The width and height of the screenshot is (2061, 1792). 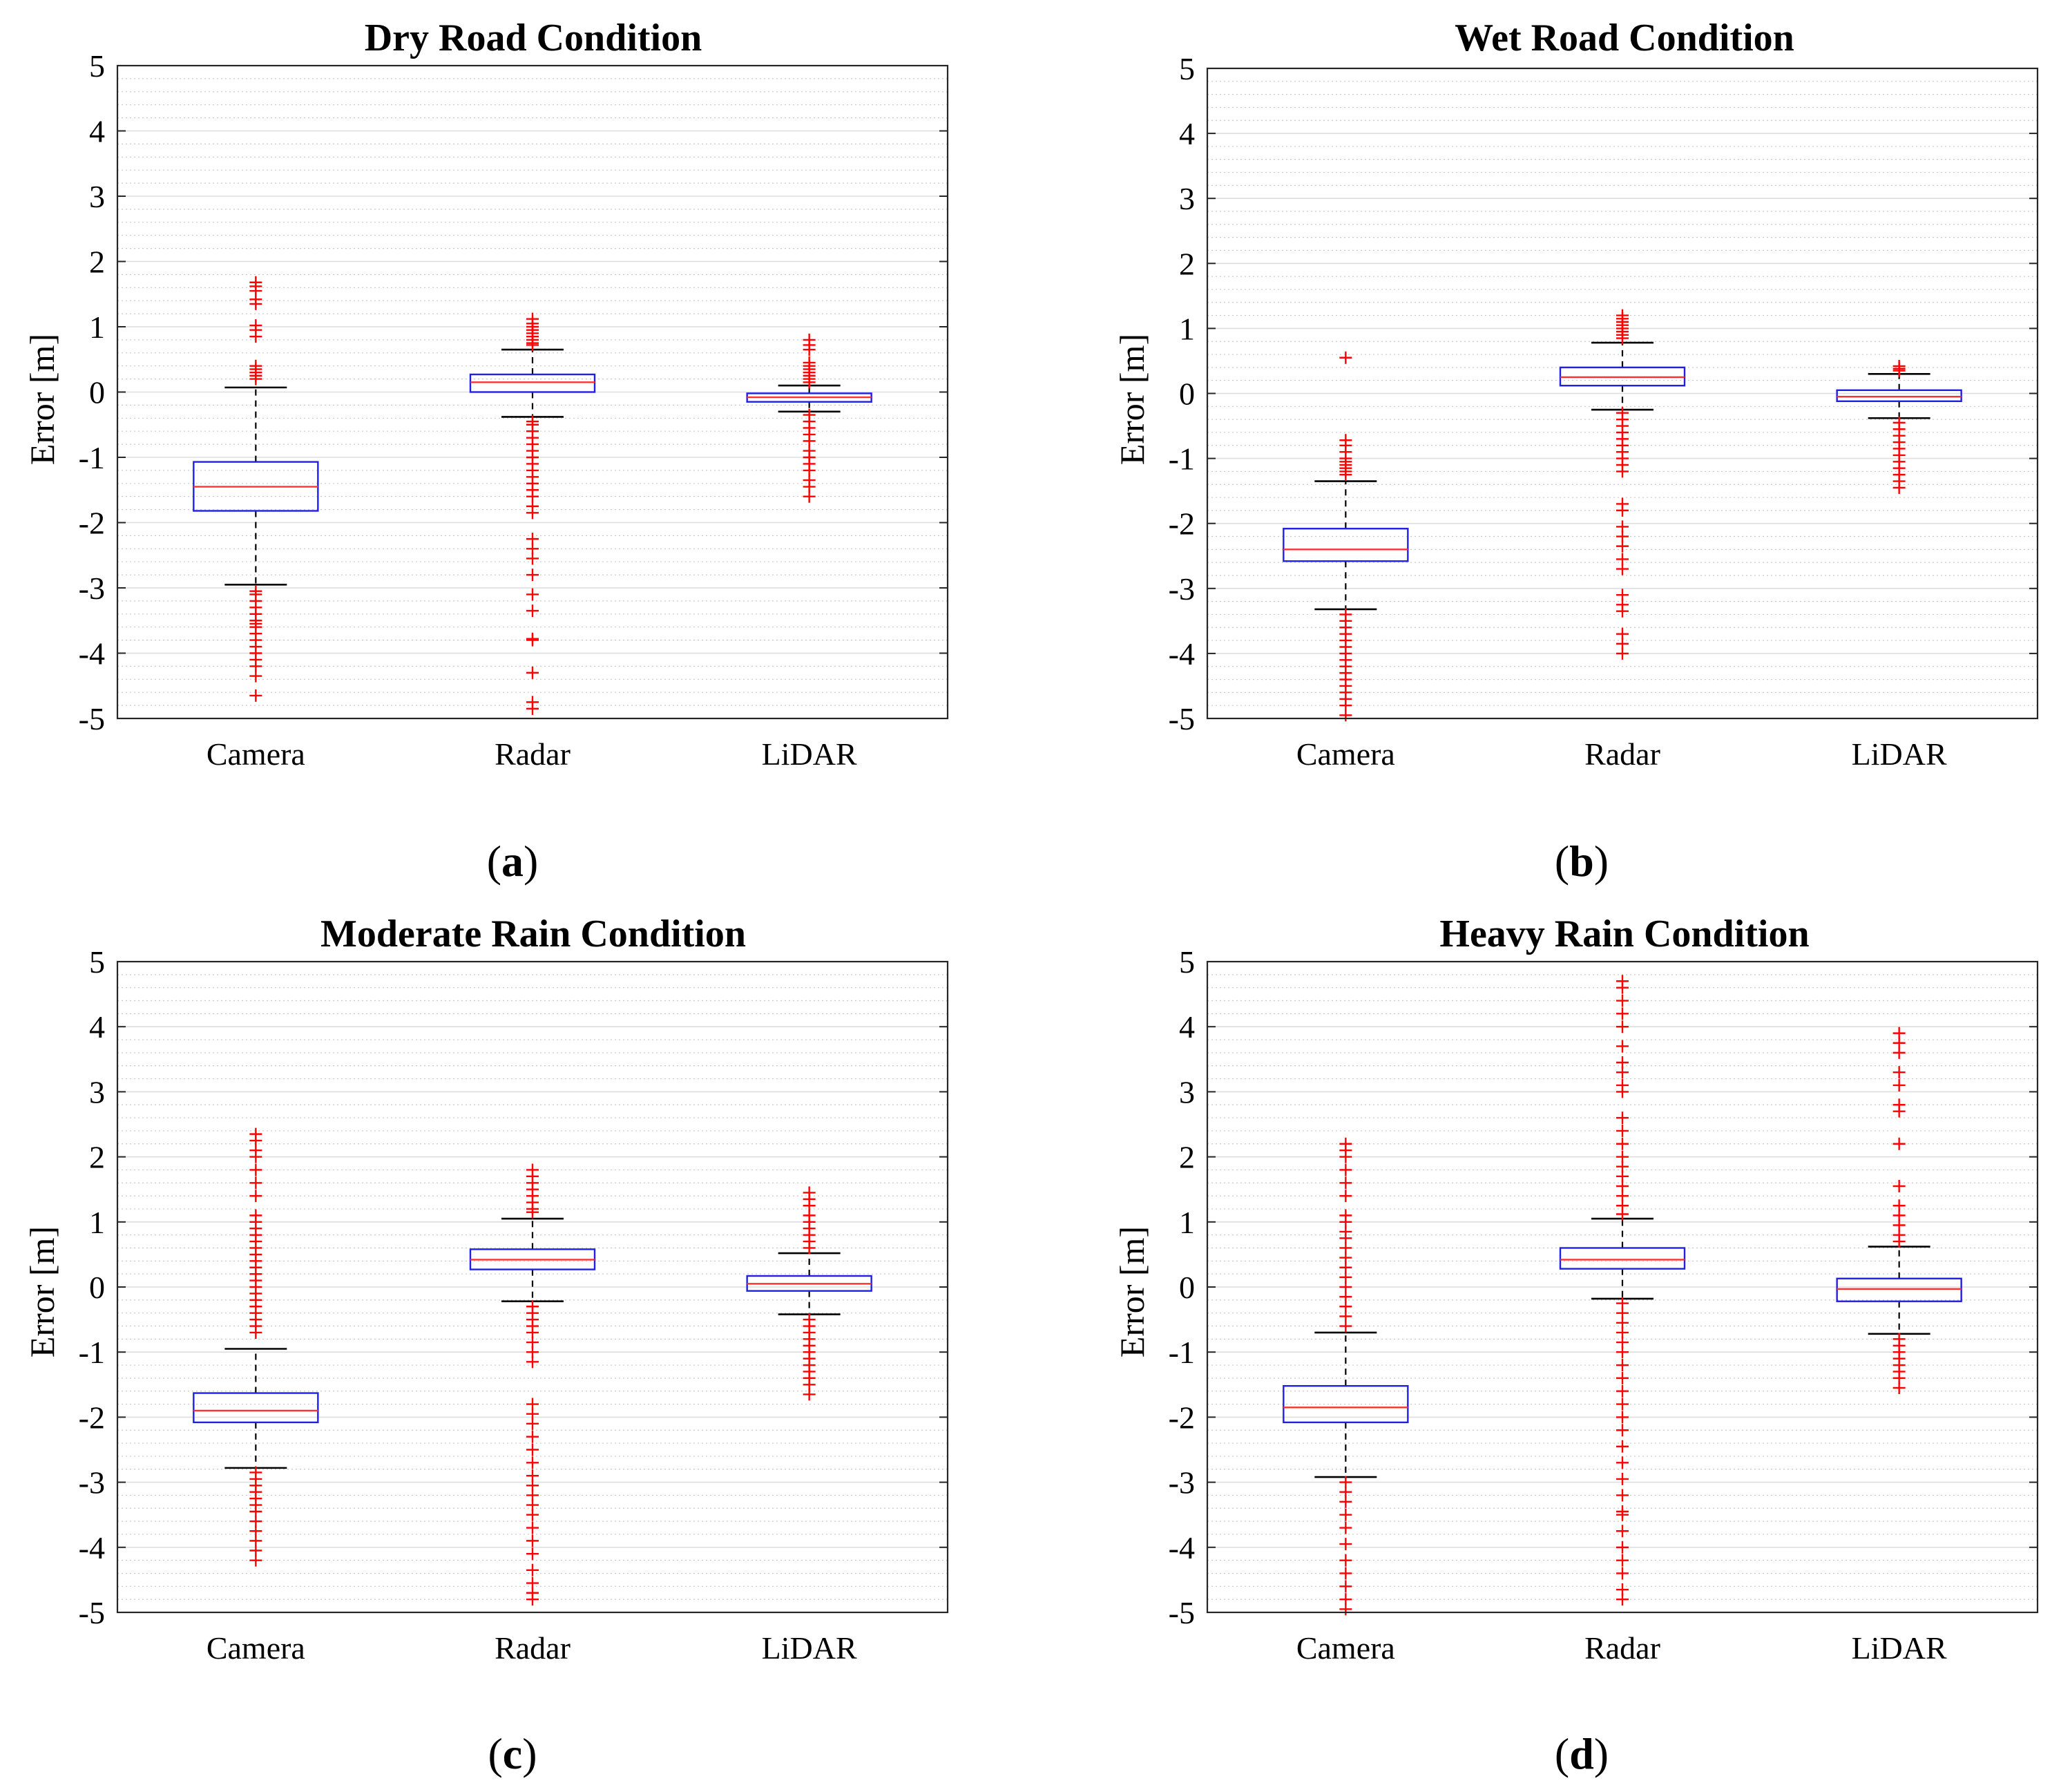 I want to click on panel-a-ytick-label: 2, so click(x=97, y=262).